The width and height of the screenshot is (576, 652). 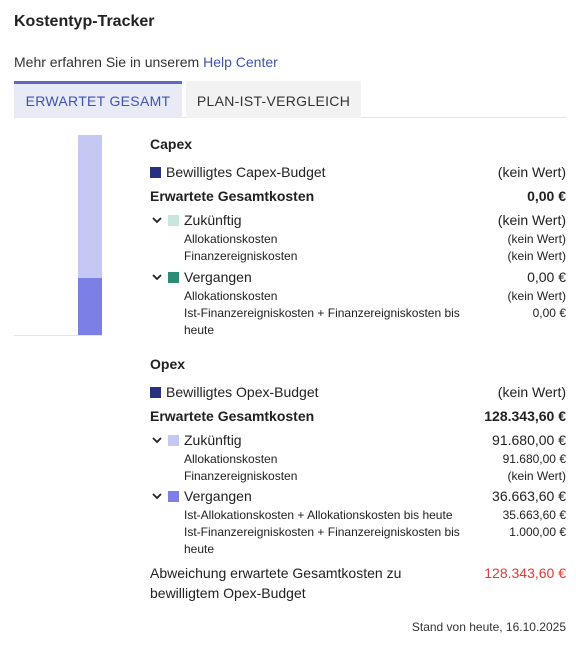 I want to click on opex-budget-label: Bewilligtes Opex-Budget, so click(x=242, y=392).